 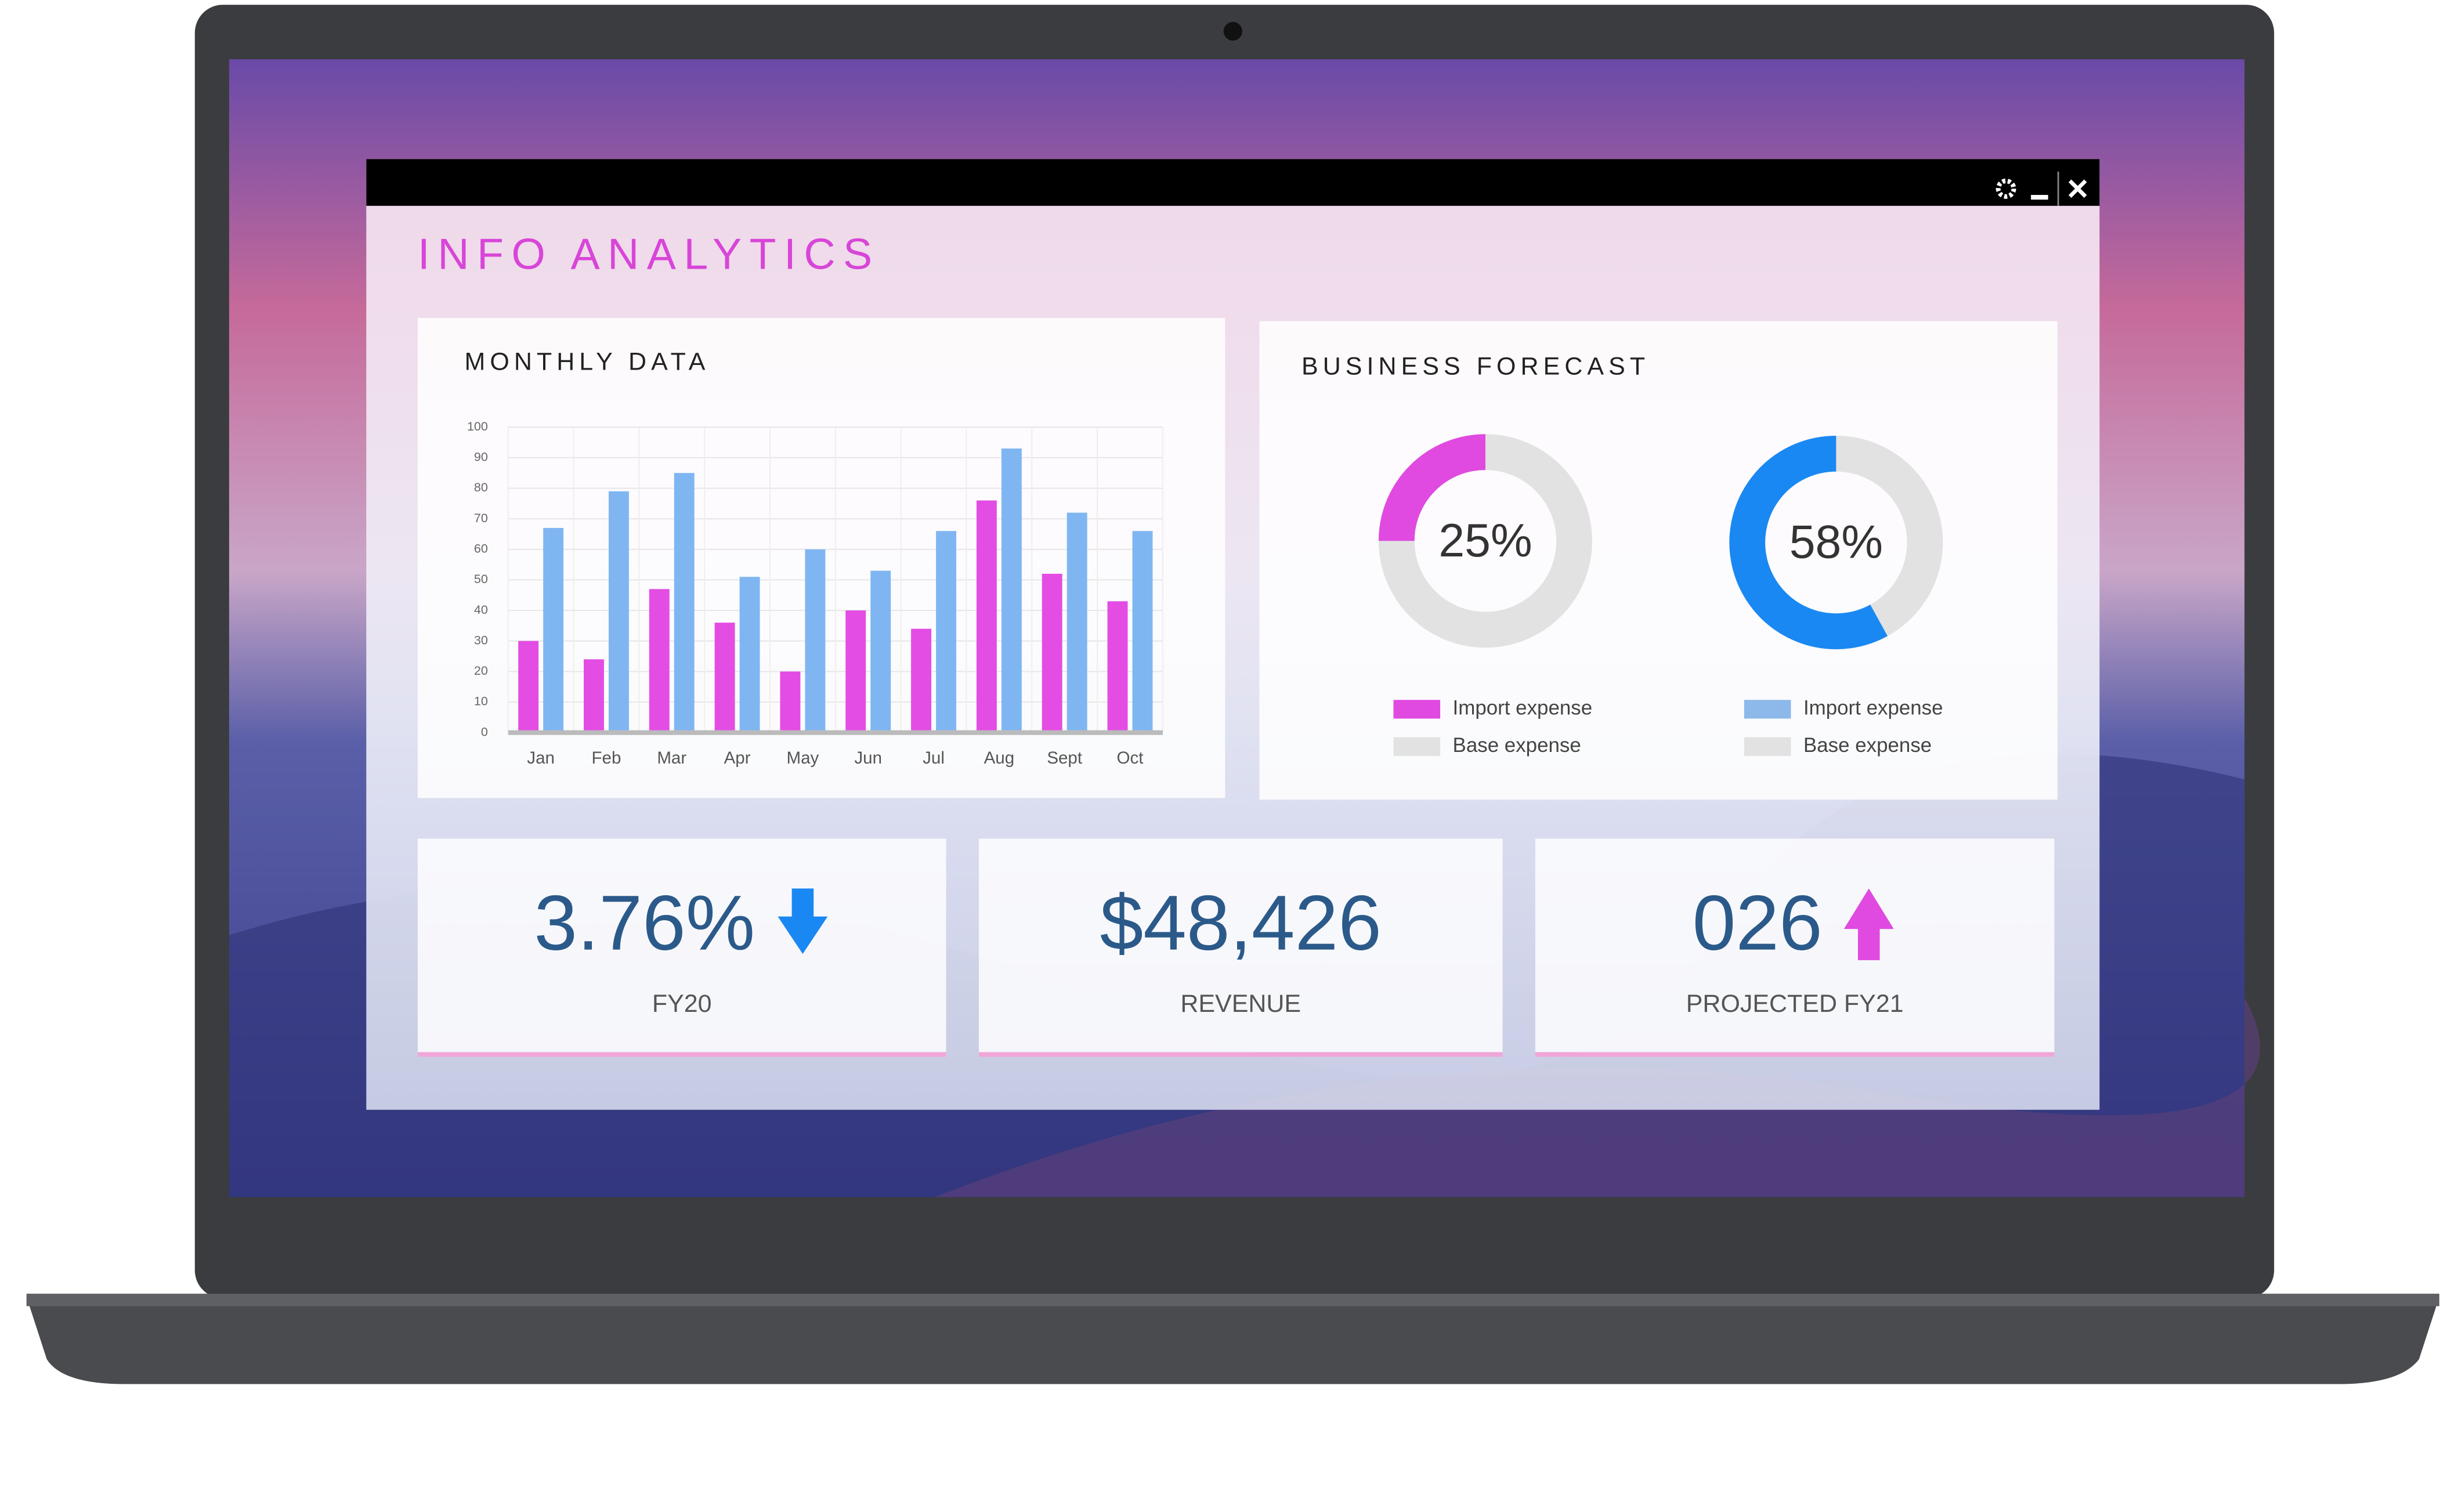 What do you see at coordinates (1232, 1300) in the screenshot?
I see `base-edge` at bounding box center [1232, 1300].